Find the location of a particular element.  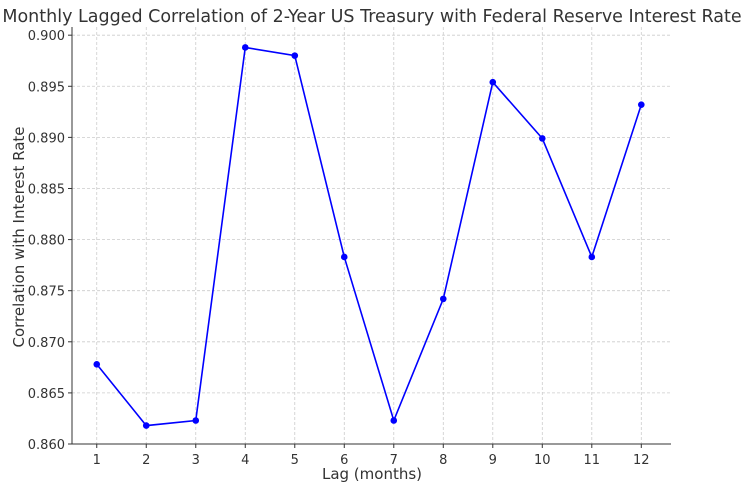

x-tick-label: 10 is located at coordinates (542, 460).